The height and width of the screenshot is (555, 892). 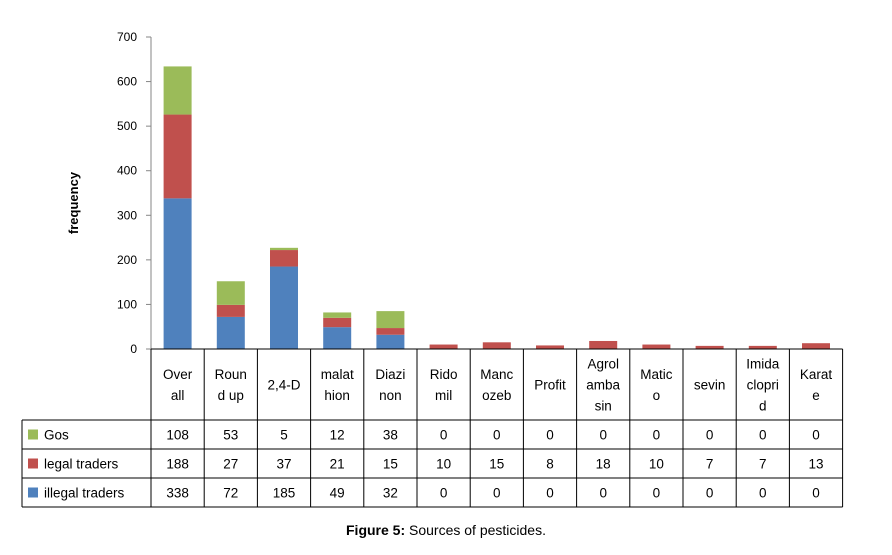 I want to click on category-label: o, so click(x=657, y=395).